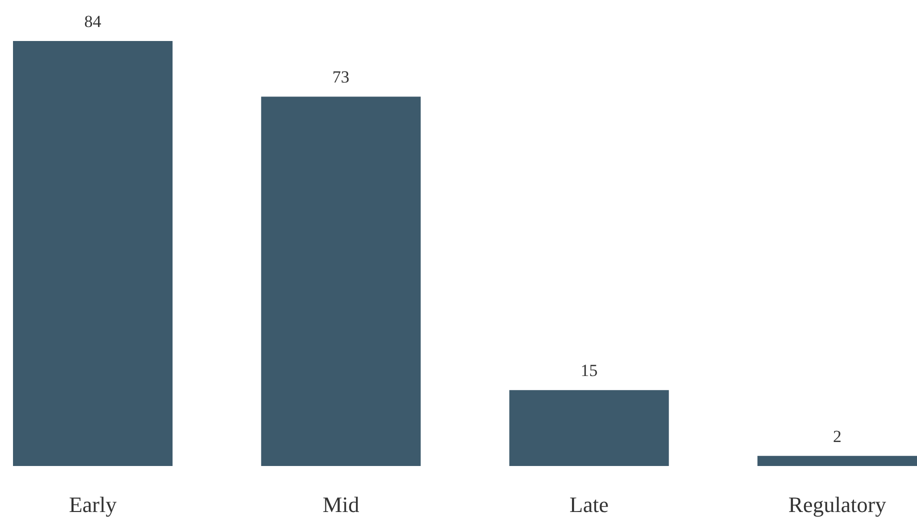  Describe the element at coordinates (93, 21) in the screenshot. I see `data-label: 84` at that location.